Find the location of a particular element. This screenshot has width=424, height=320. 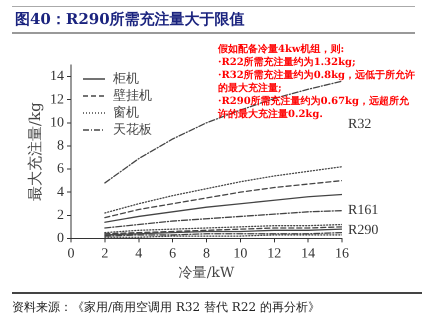

x-tick-label: 14 is located at coordinates (308, 254).